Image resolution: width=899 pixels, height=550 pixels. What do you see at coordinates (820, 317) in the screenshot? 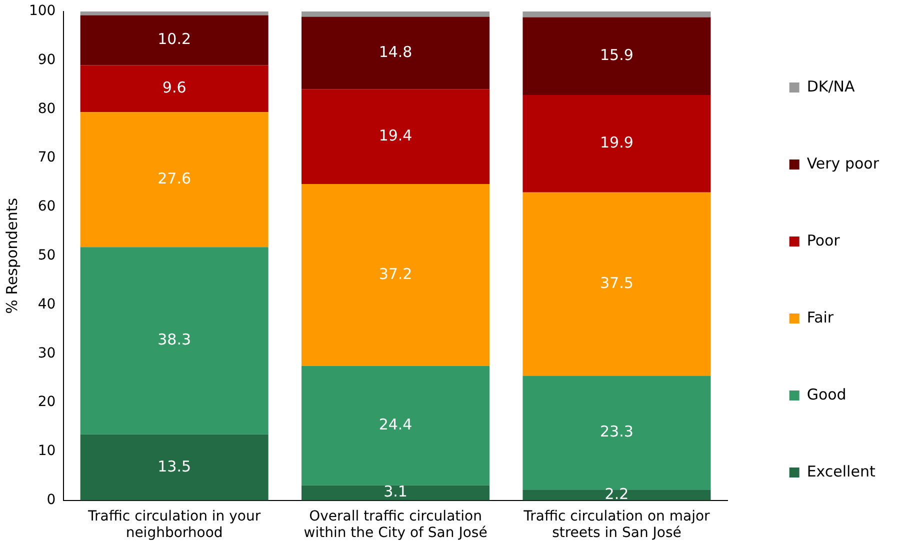
I see `legend-label: Fair` at bounding box center [820, 317].